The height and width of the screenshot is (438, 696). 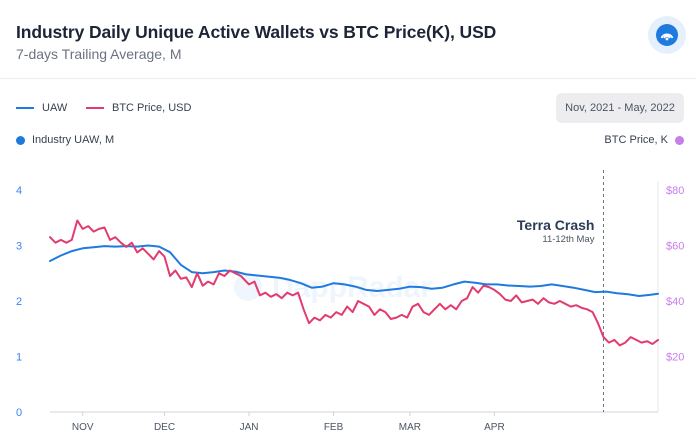 I want to click on terra-crash-subtitle: 11-12th May, so click(x=568, y=239).